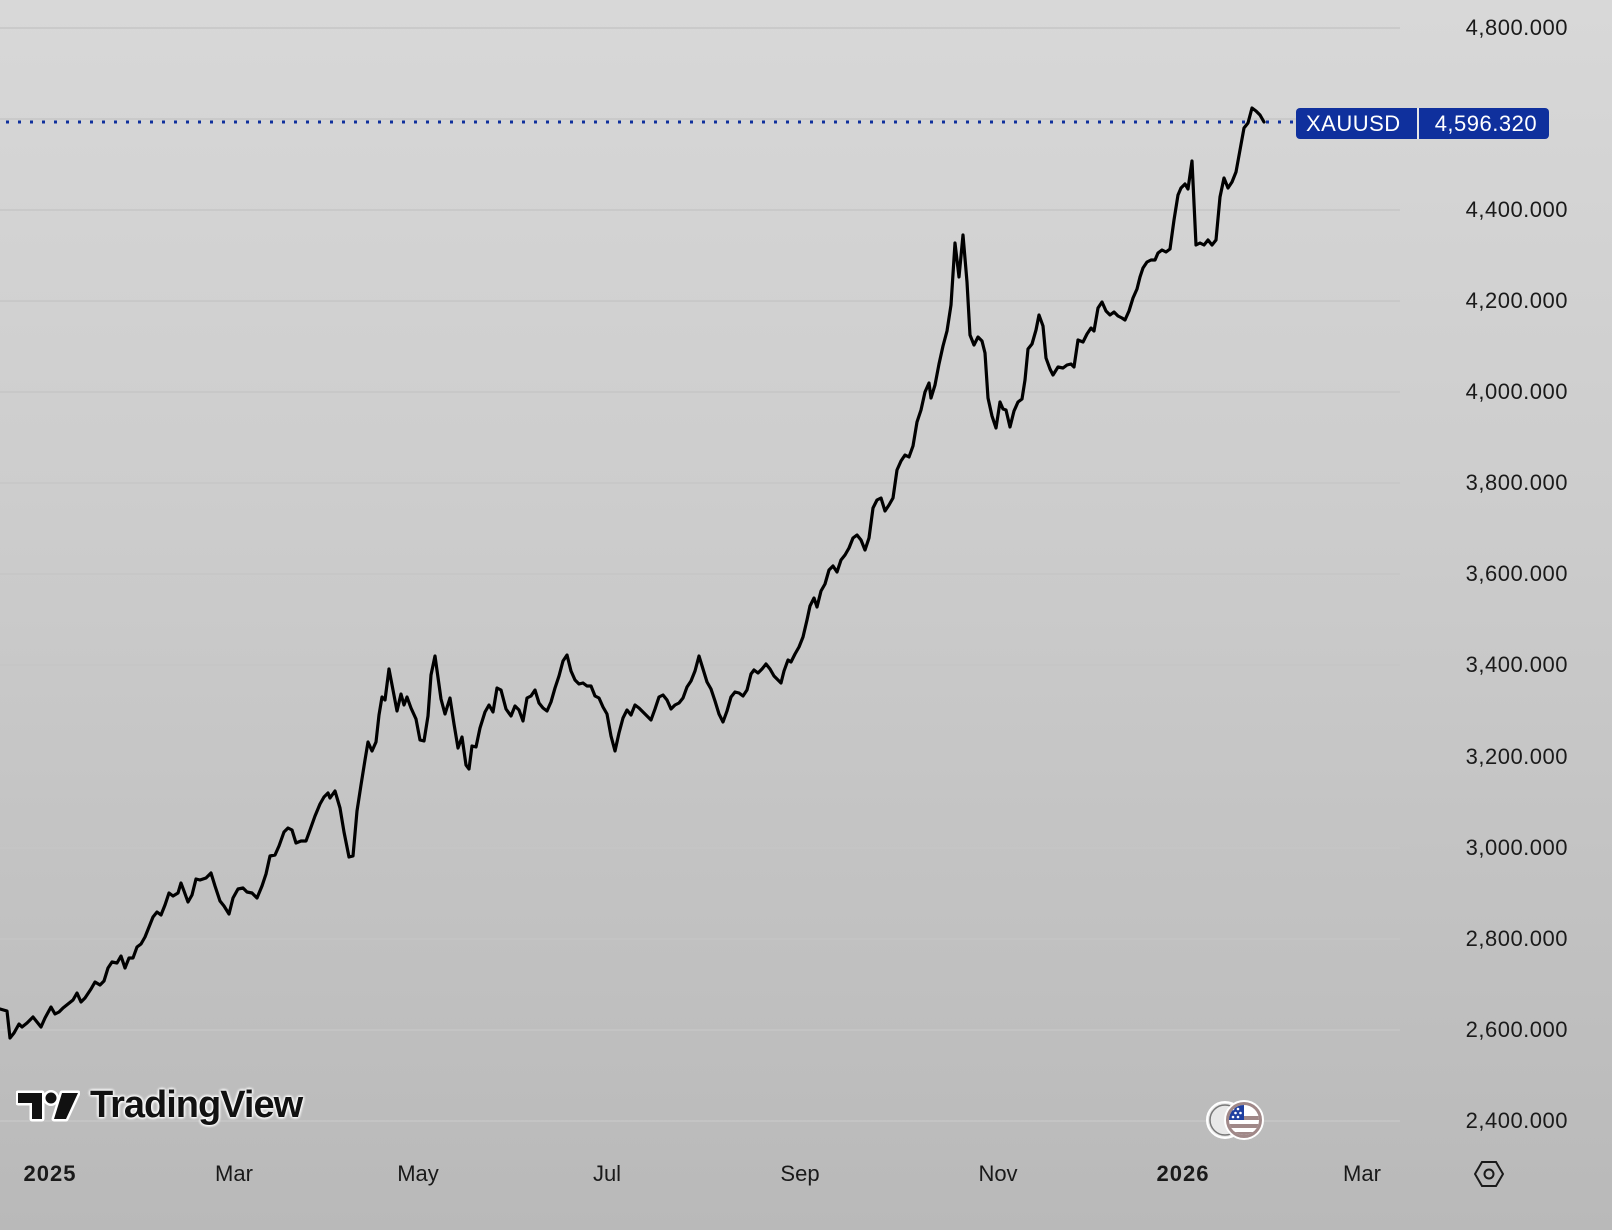 This screenshot has width=1612, height=1230. Describe the element at coordinates (1423, 123) in the screenshot. I see `current-price-tag: XAUUSD 4,596.320` at that location.